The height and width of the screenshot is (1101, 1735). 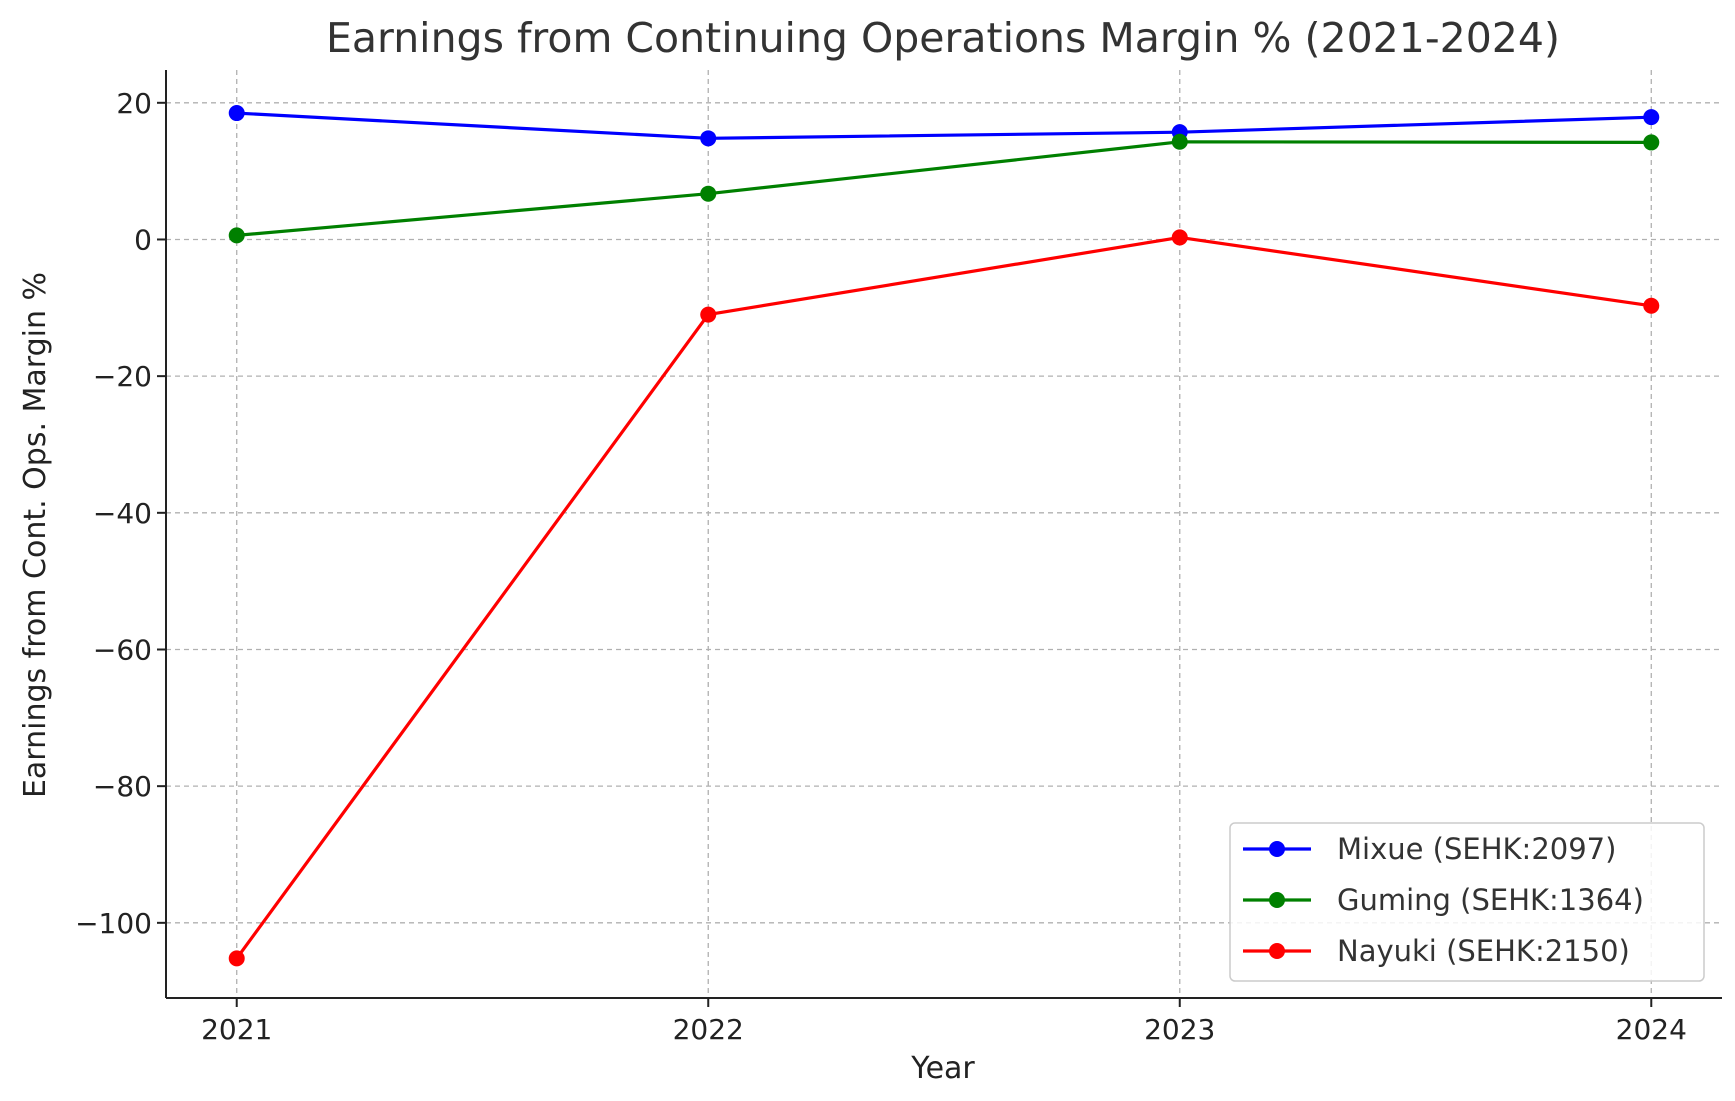 What do you see at coordinates (944, 1022) in the screenshot?
I see `x-ticks: 2021 2022 2023 2024` at bounding box center [944, 1022].